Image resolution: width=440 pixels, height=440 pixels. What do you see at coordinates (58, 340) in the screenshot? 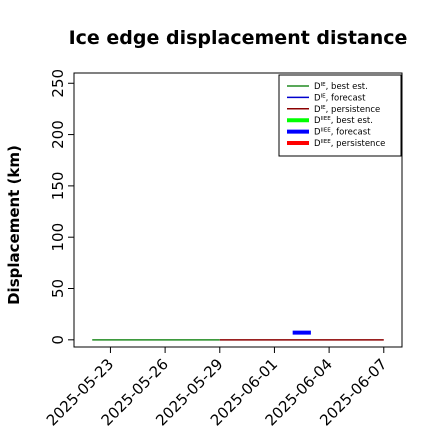
I see `y-tick-label: 0` at bounding box center [58, 340].